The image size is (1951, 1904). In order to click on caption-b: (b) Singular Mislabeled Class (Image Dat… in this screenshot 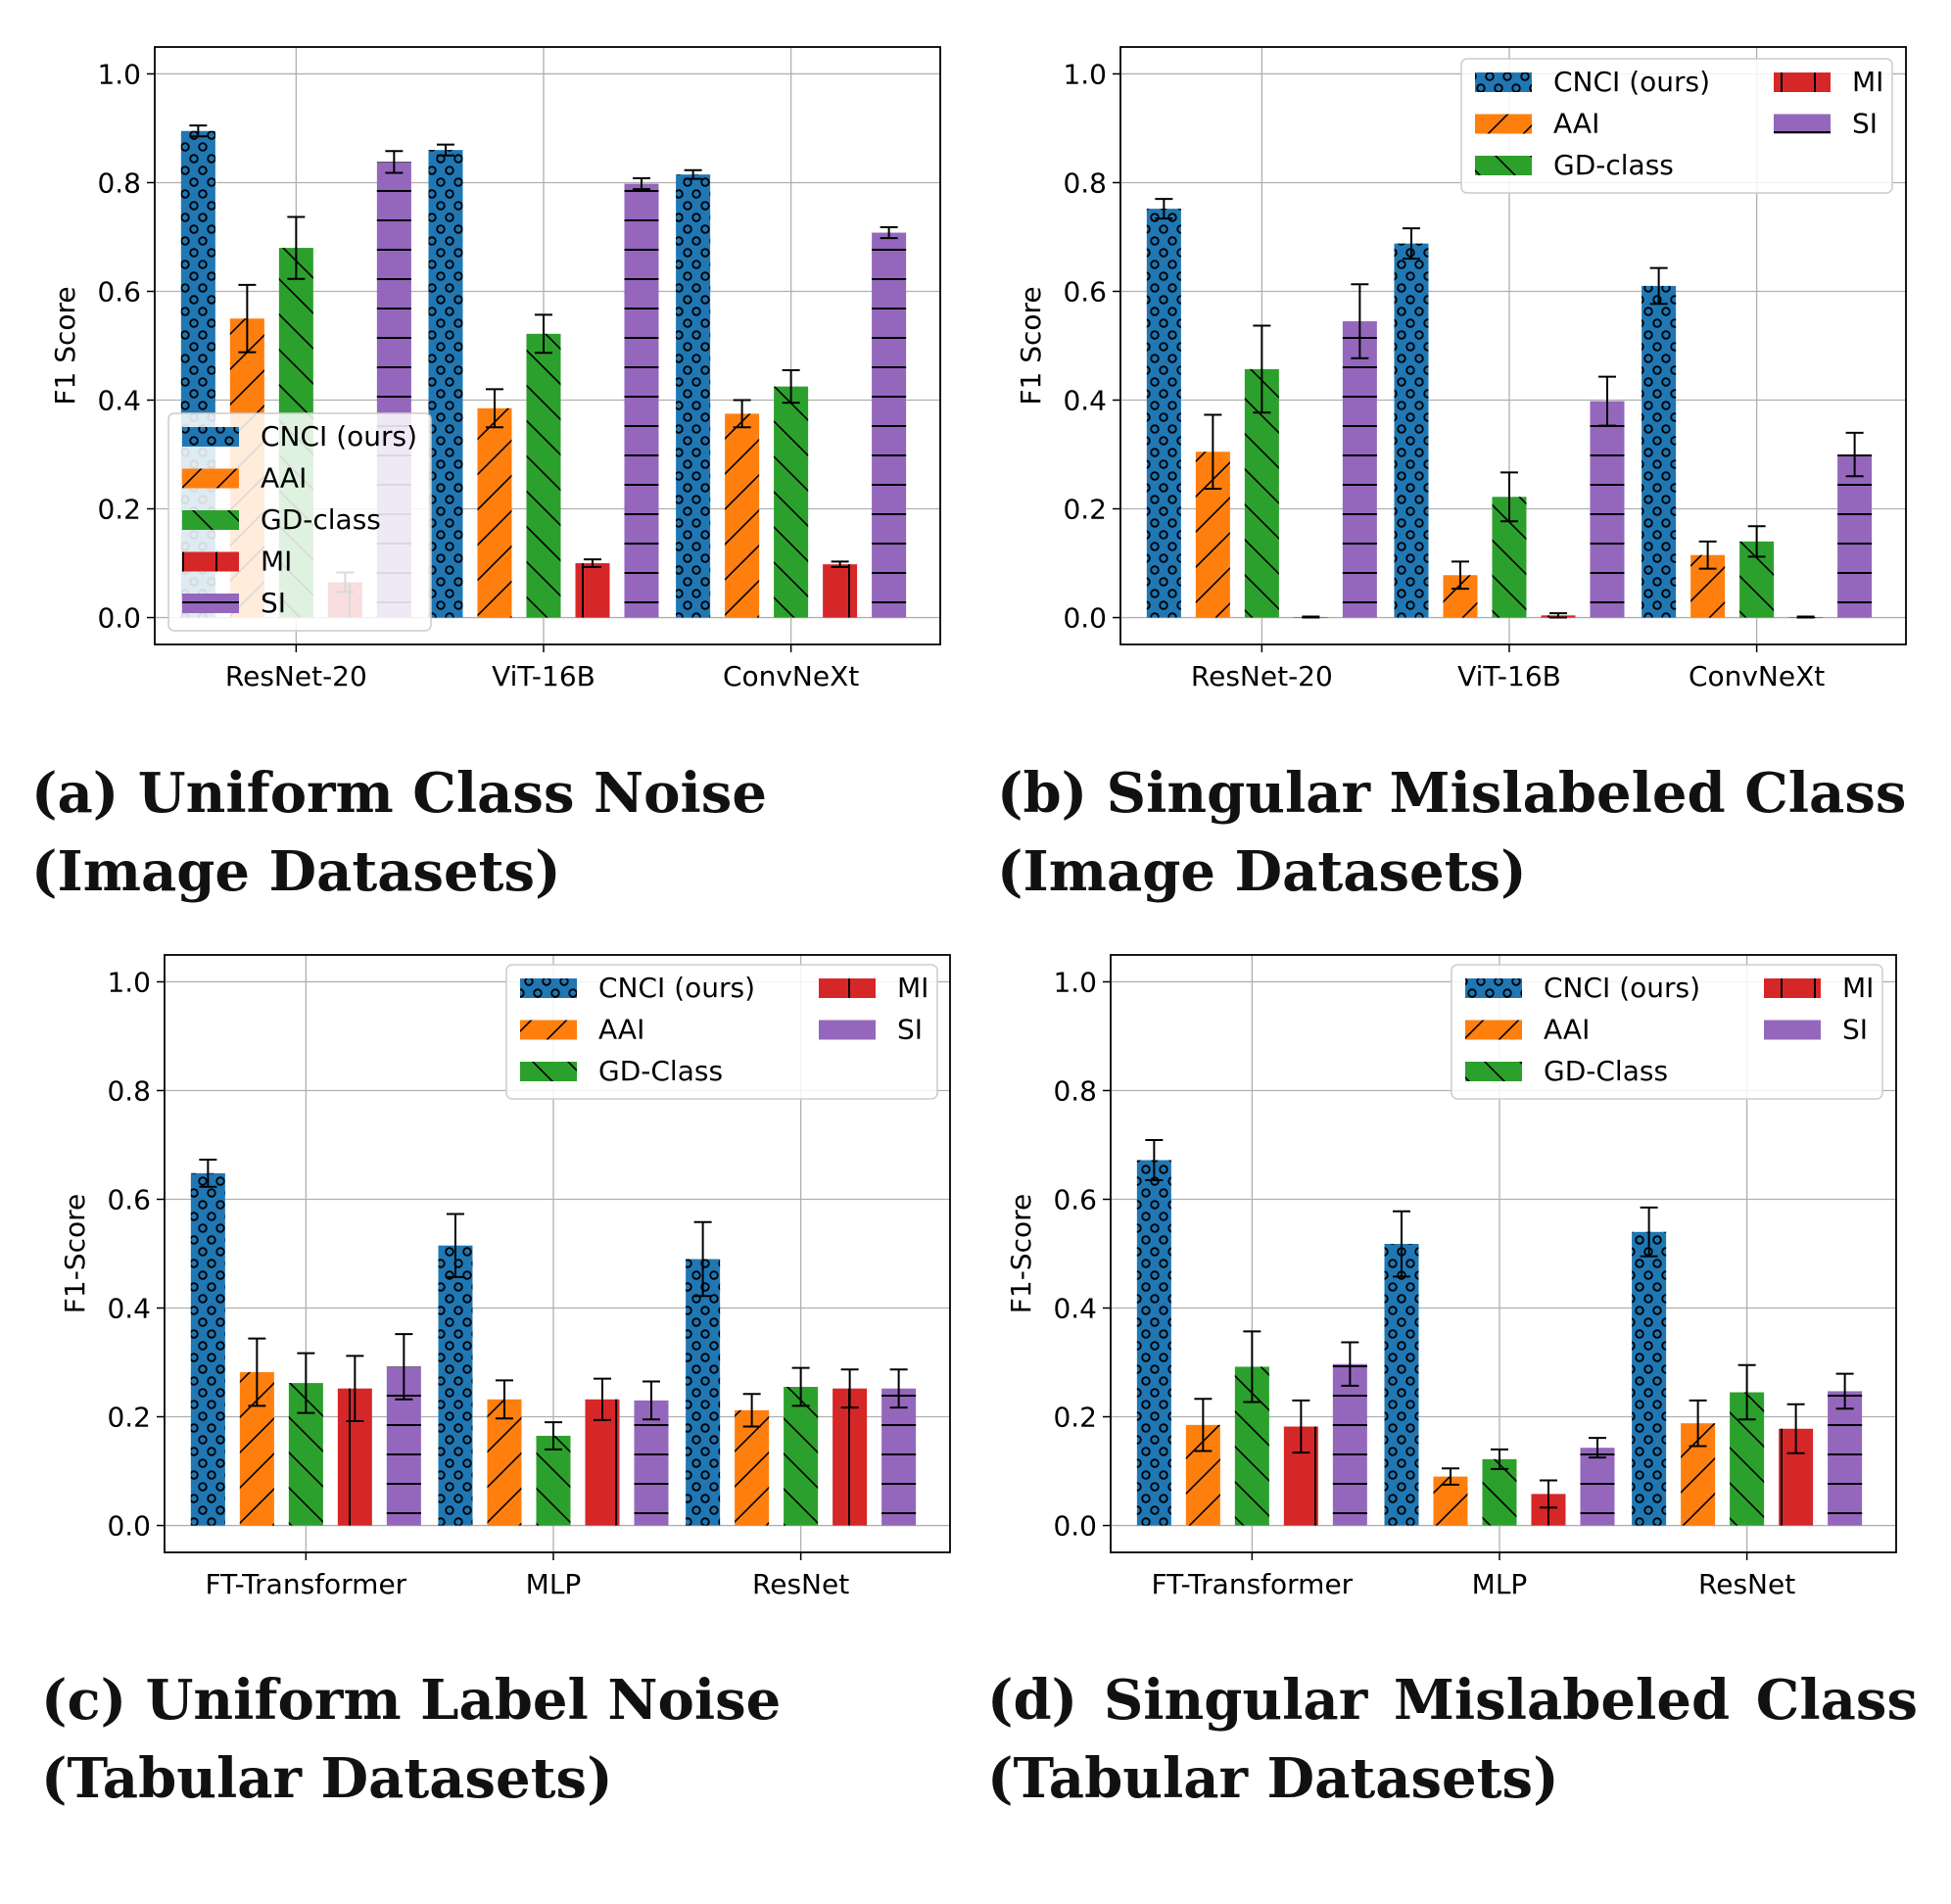, I will do `click(1451, 832)`.